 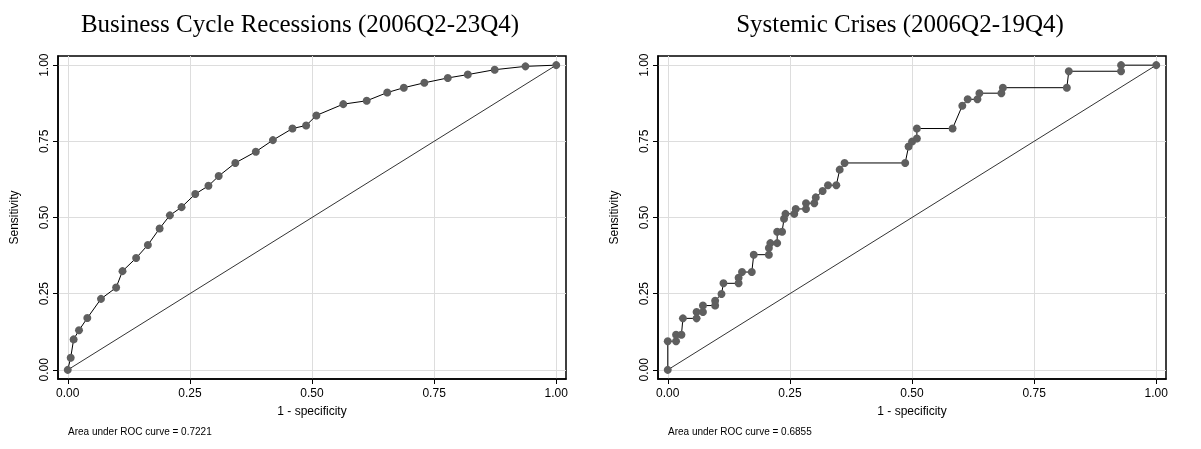 What do you see at coordinates (900, 24) in the screenshot?
I see `chart-title: Systemic Crises (2006Q2-19Q4)` at bounding box center [900, 24].